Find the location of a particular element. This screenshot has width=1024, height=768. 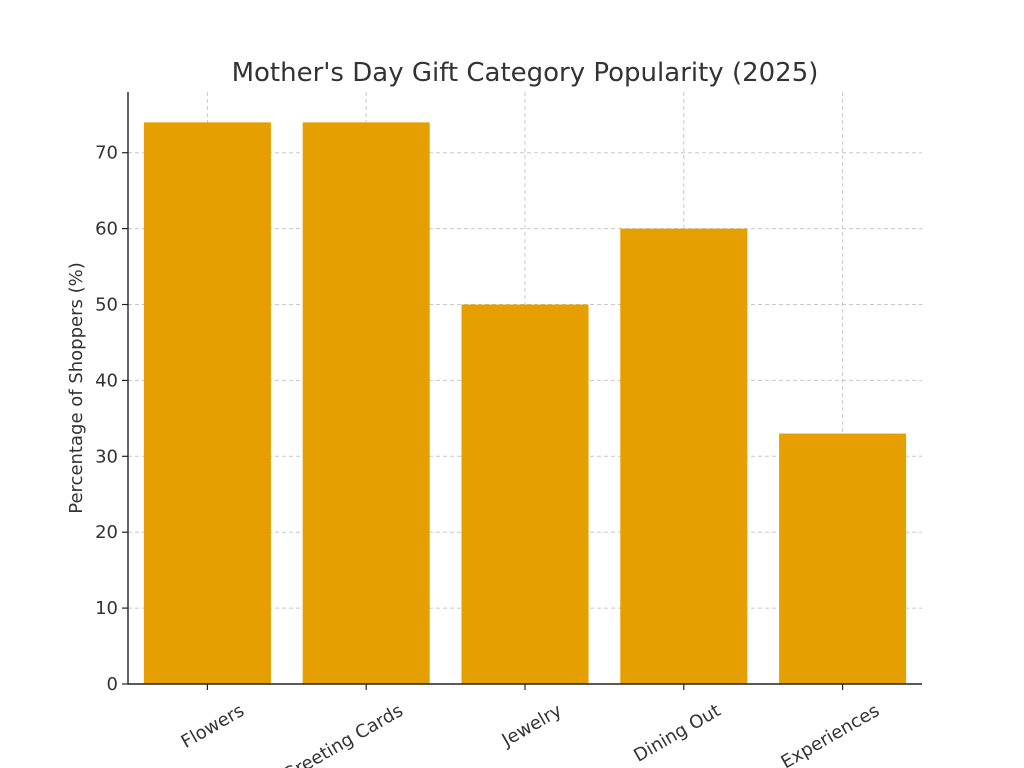

bar-jewelry is located at coordinates (525, 494).